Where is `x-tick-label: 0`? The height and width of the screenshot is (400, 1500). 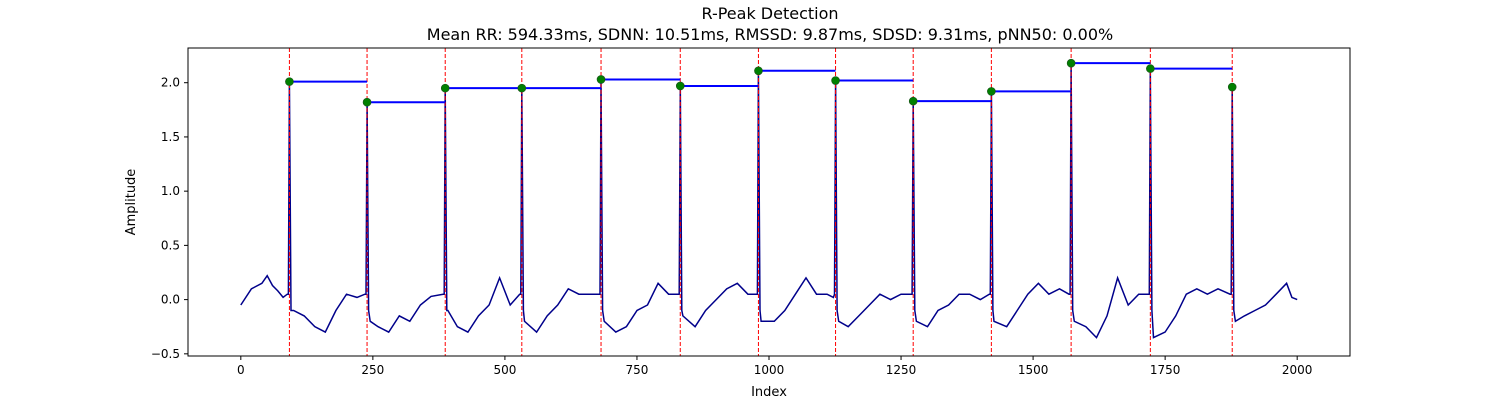 x-tick-label: 0 is located at coordinates (241, 370).